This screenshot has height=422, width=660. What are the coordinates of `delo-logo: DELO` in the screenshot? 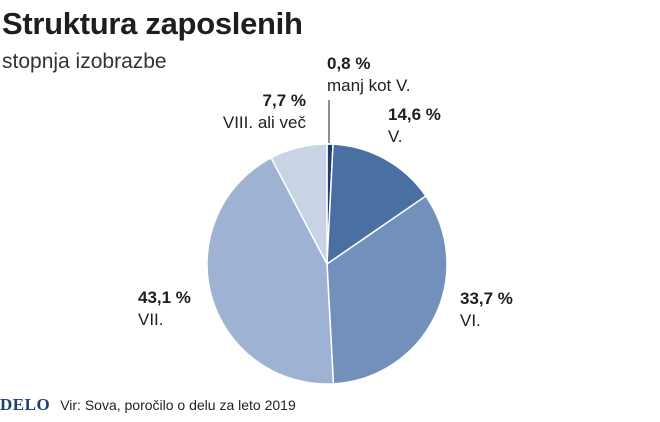 It's located at (25, 404).